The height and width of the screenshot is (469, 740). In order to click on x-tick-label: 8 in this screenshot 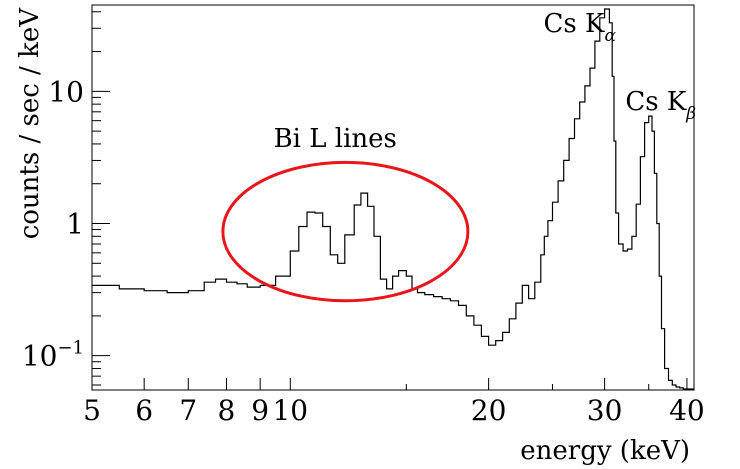, I will do `click(227, 410)`.